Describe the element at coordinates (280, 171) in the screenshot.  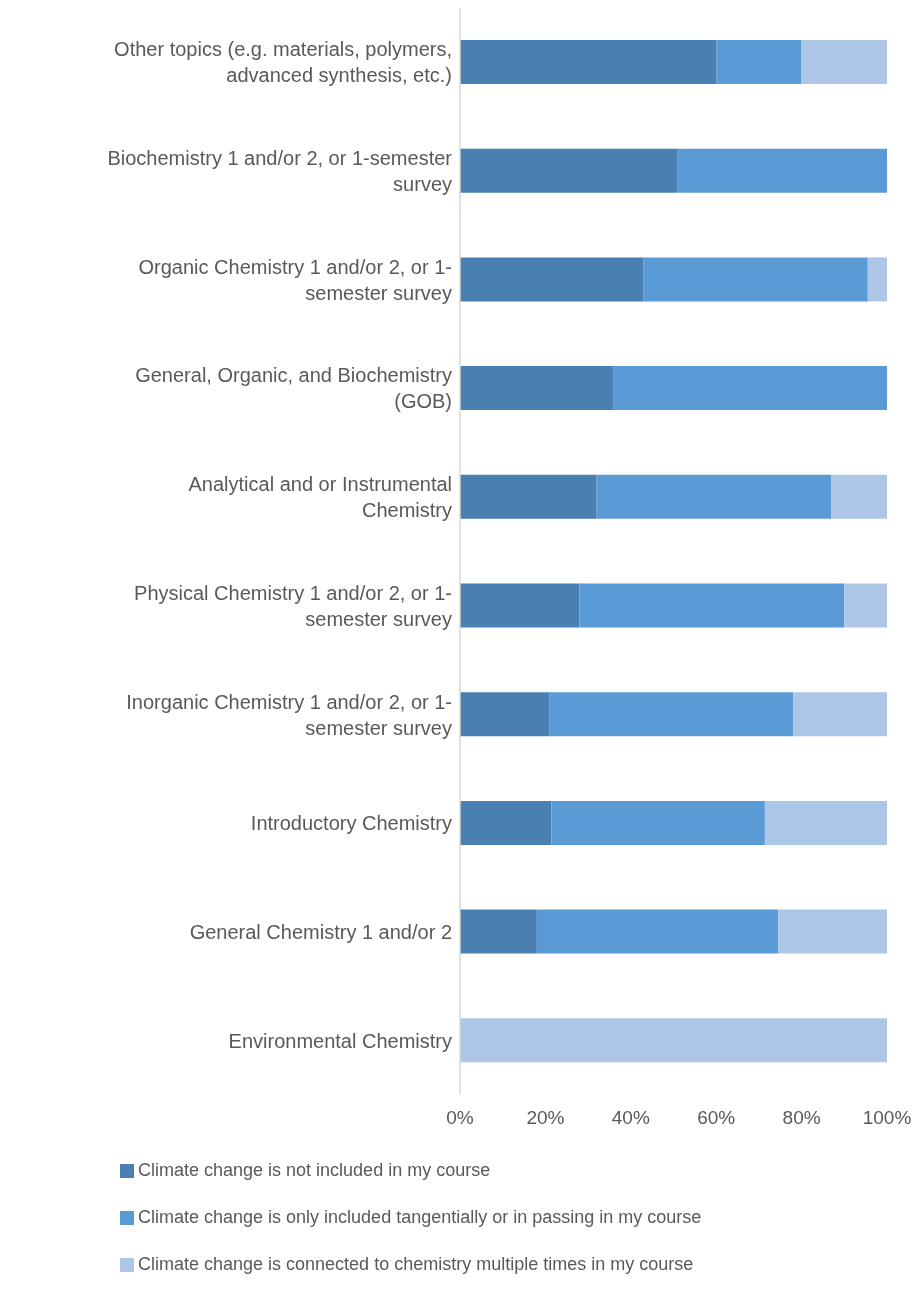
I see `y-tick-label: Biochemistry 1 and/or 2, or 1-semester survey` at that location.